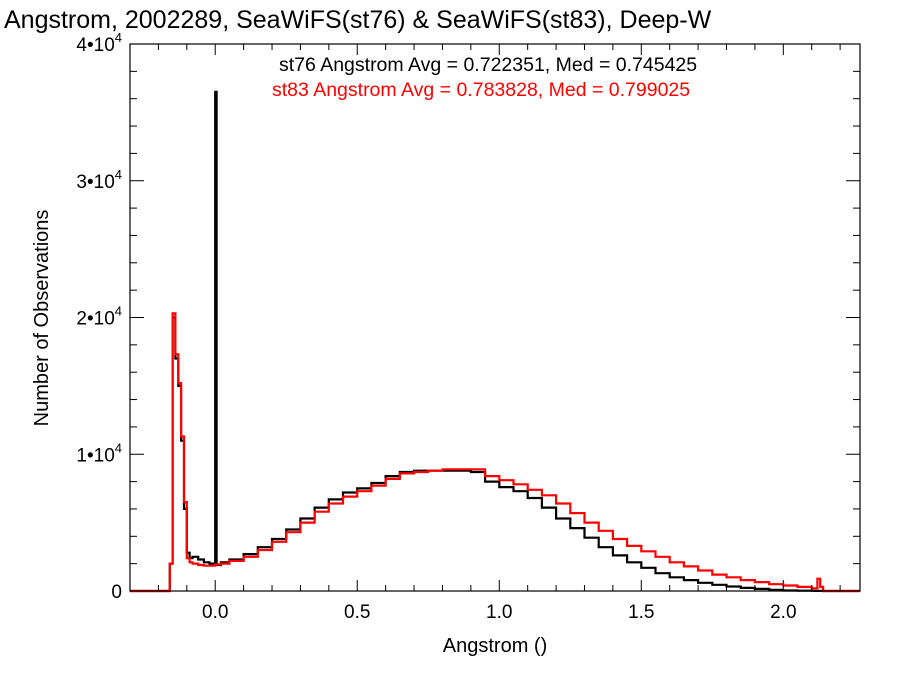 The image size is (900, 675). Describe the element at coordinates (99, 43) in the screenshot. I see `y-tick-label: 4•104` at that location.